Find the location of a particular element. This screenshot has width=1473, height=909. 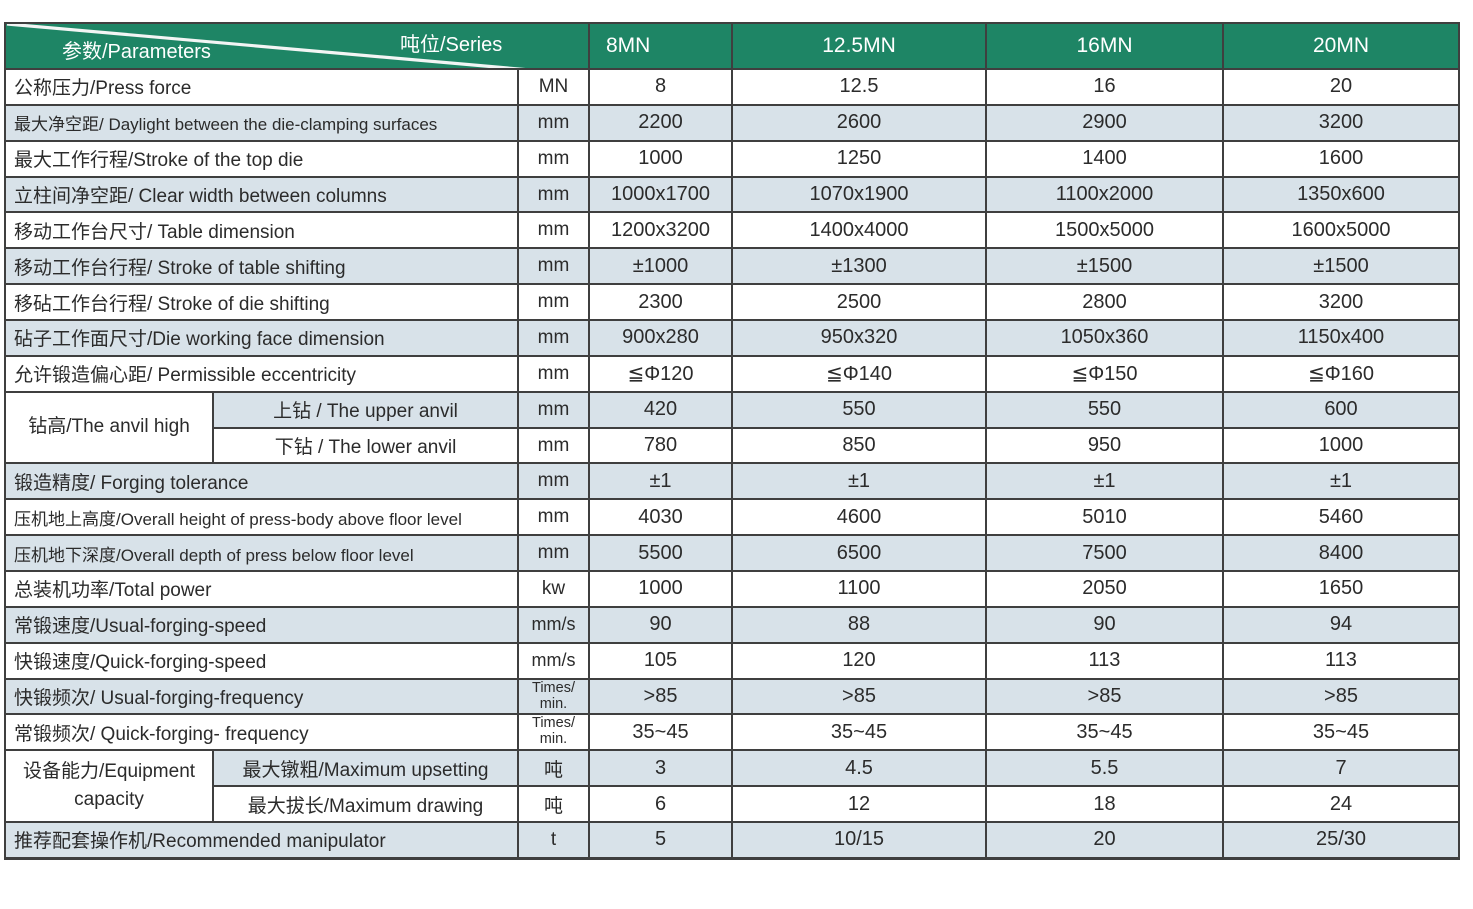

row-label: 立柱间净空距/ Clear width between columns is located at coordinates (262, 195).